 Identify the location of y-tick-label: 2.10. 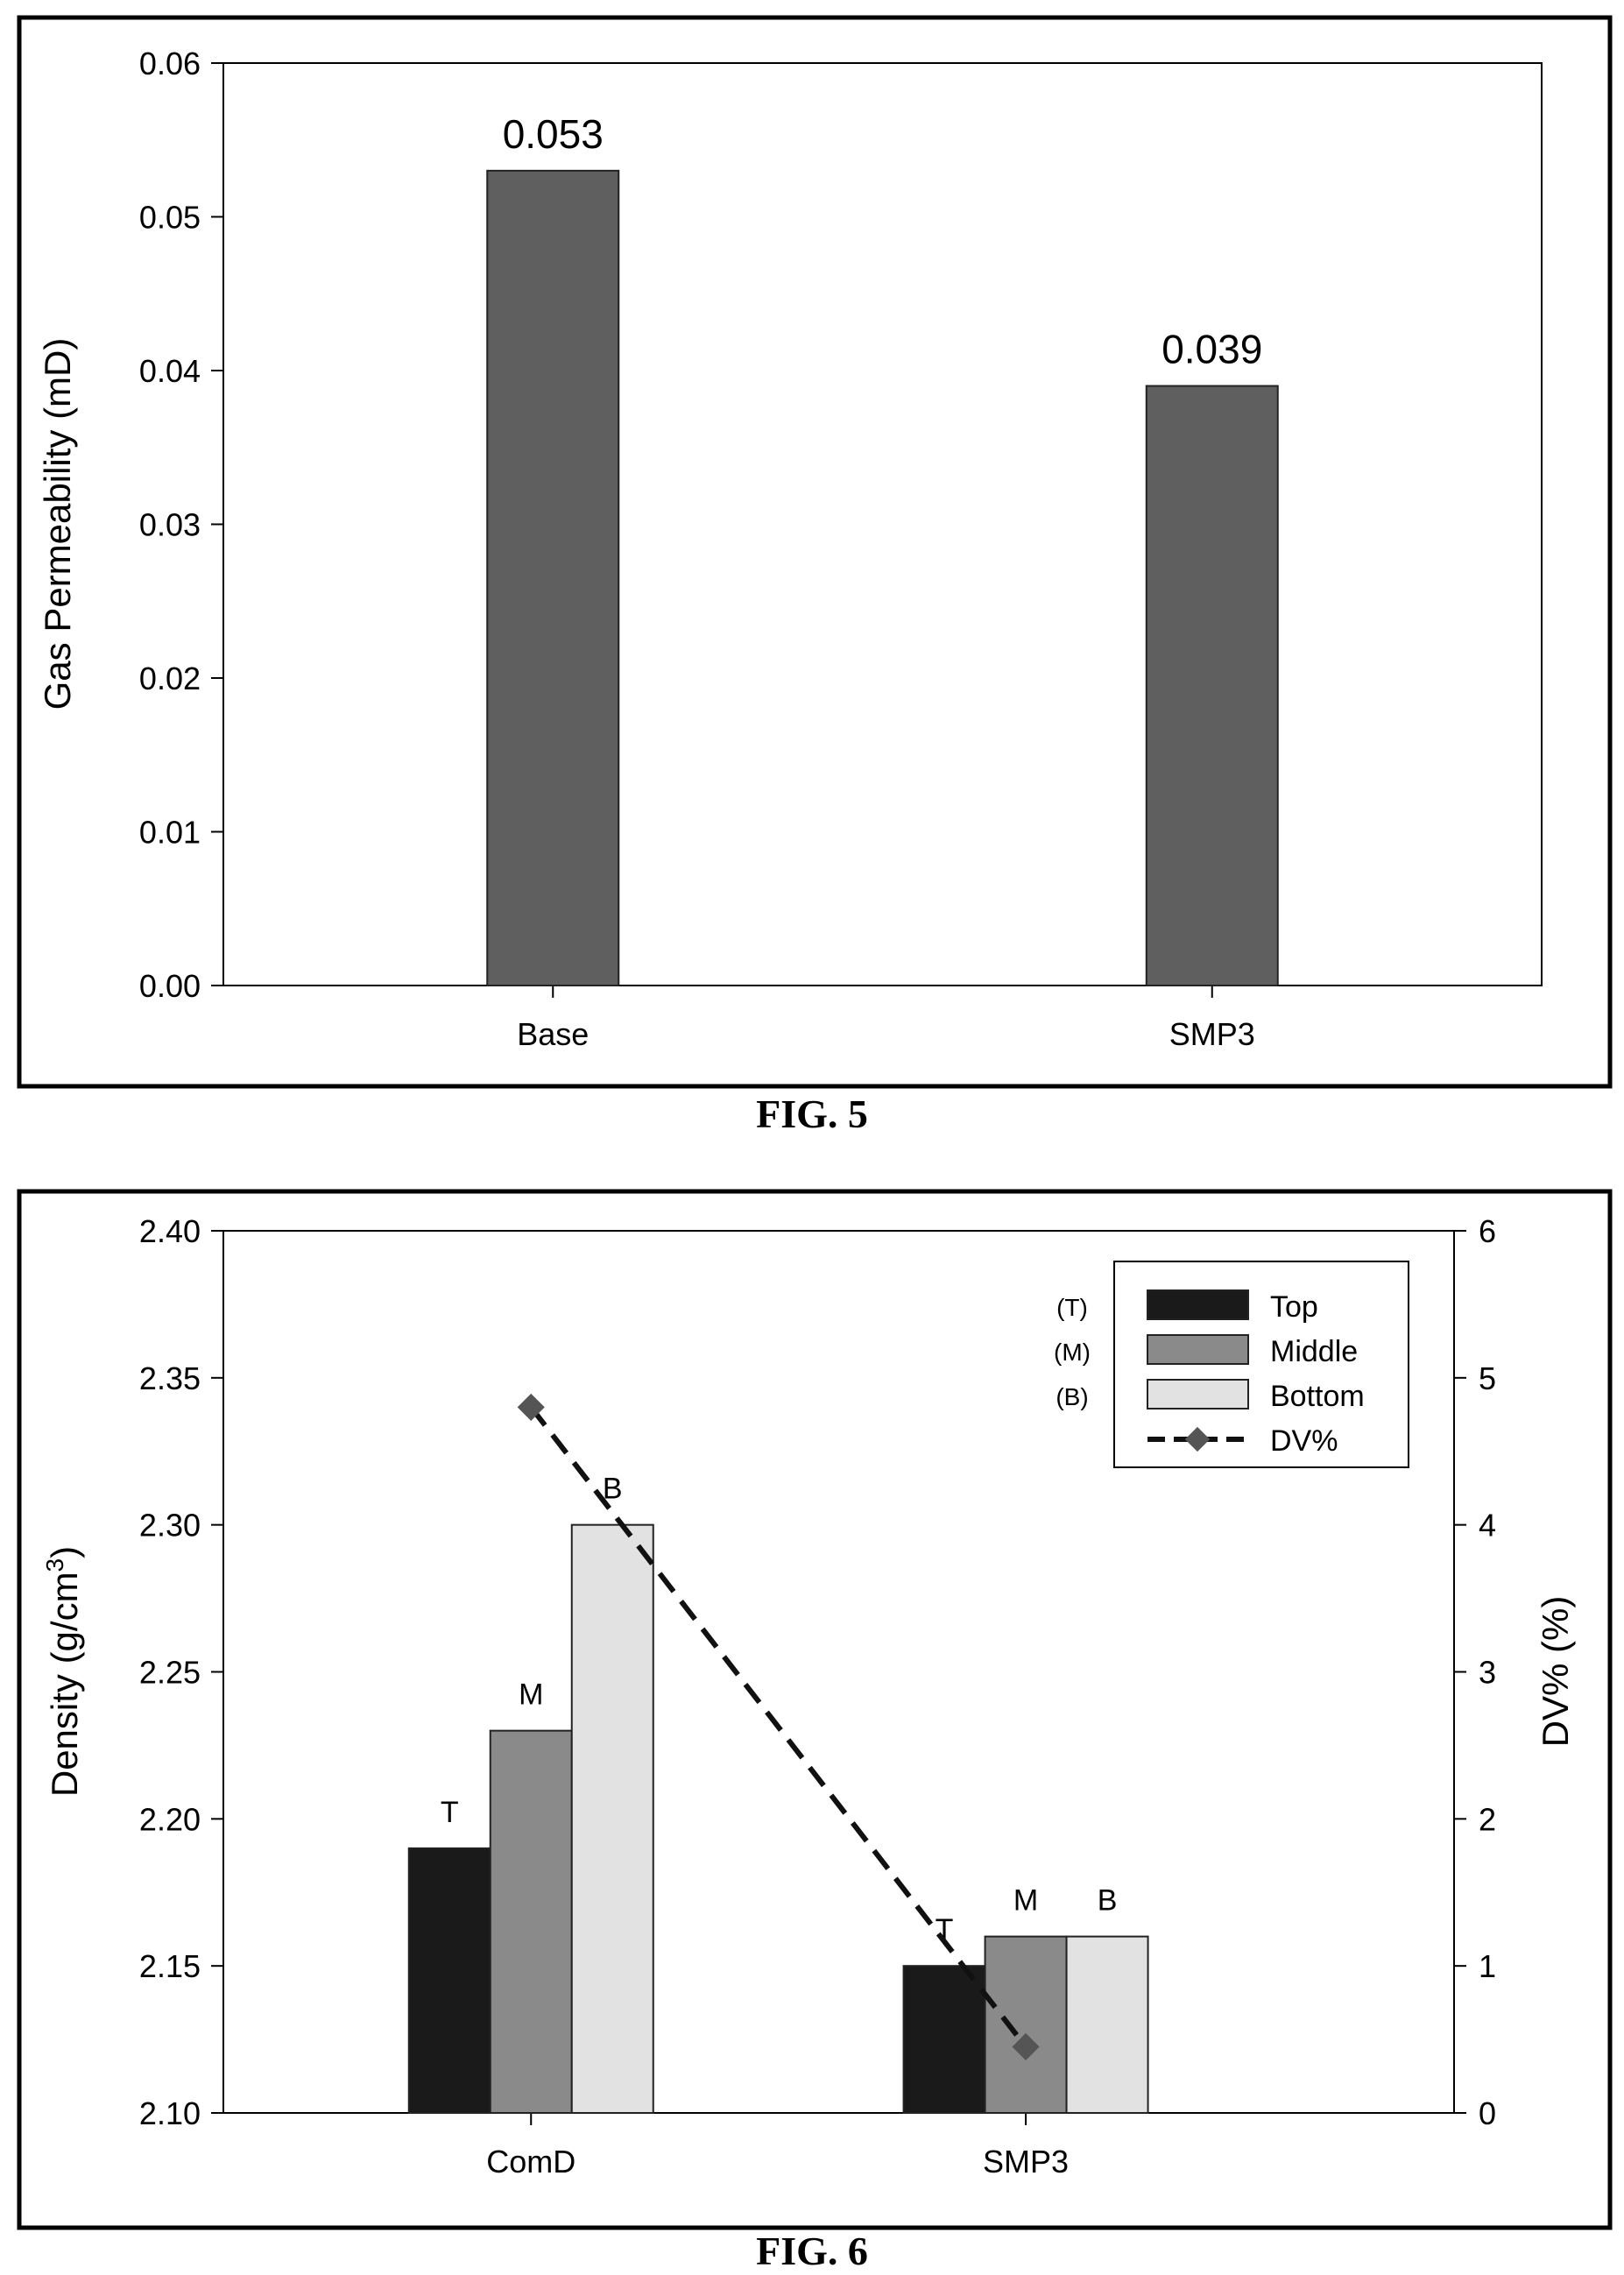
(170, 2113).